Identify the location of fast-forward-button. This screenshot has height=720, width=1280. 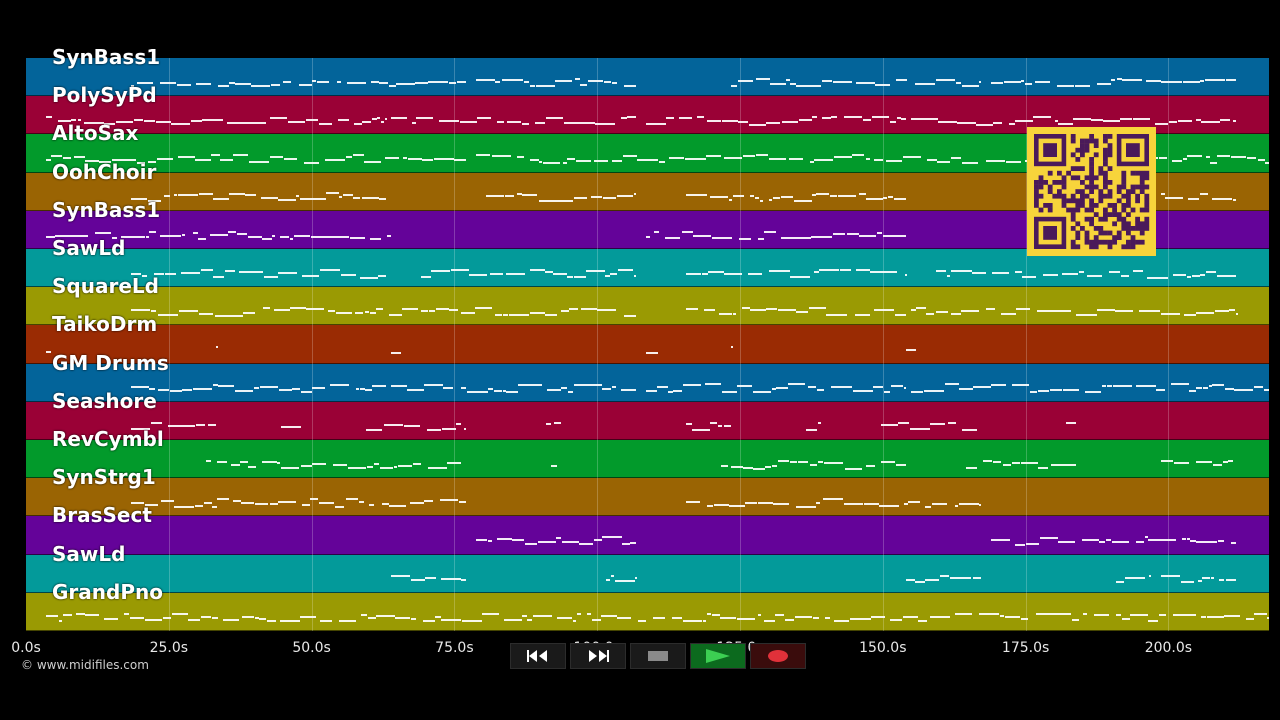
(598, 656).